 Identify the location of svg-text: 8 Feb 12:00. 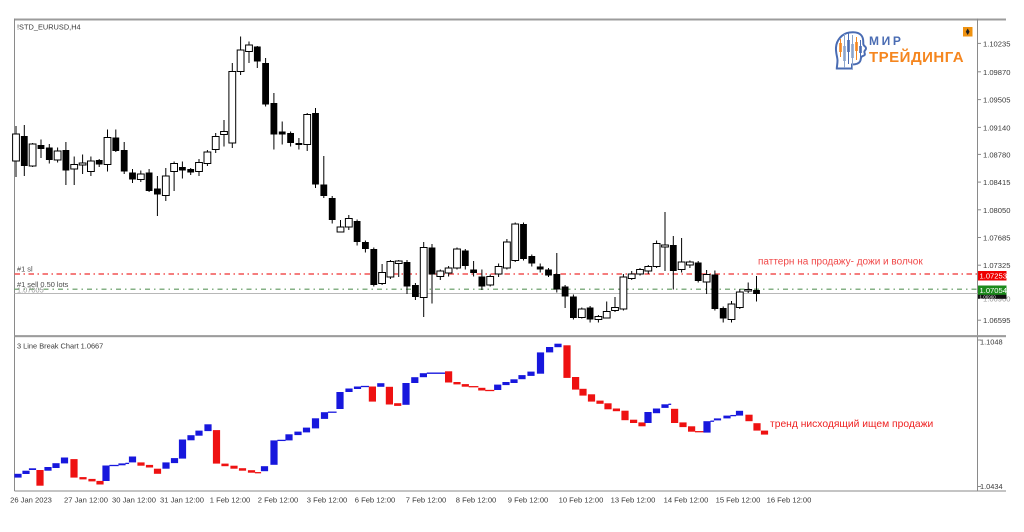
(476, 500).